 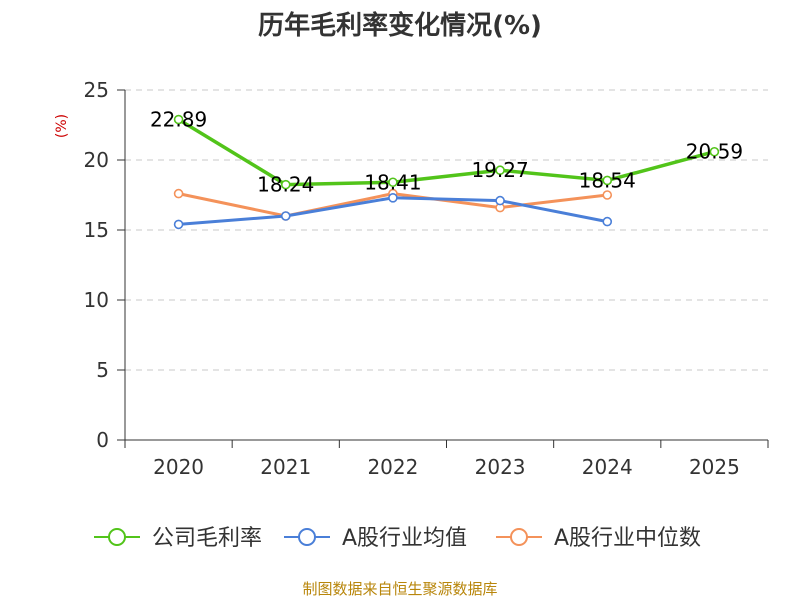 I want to click on legend-item: A股行业中位数, so click(x=598, y=538).